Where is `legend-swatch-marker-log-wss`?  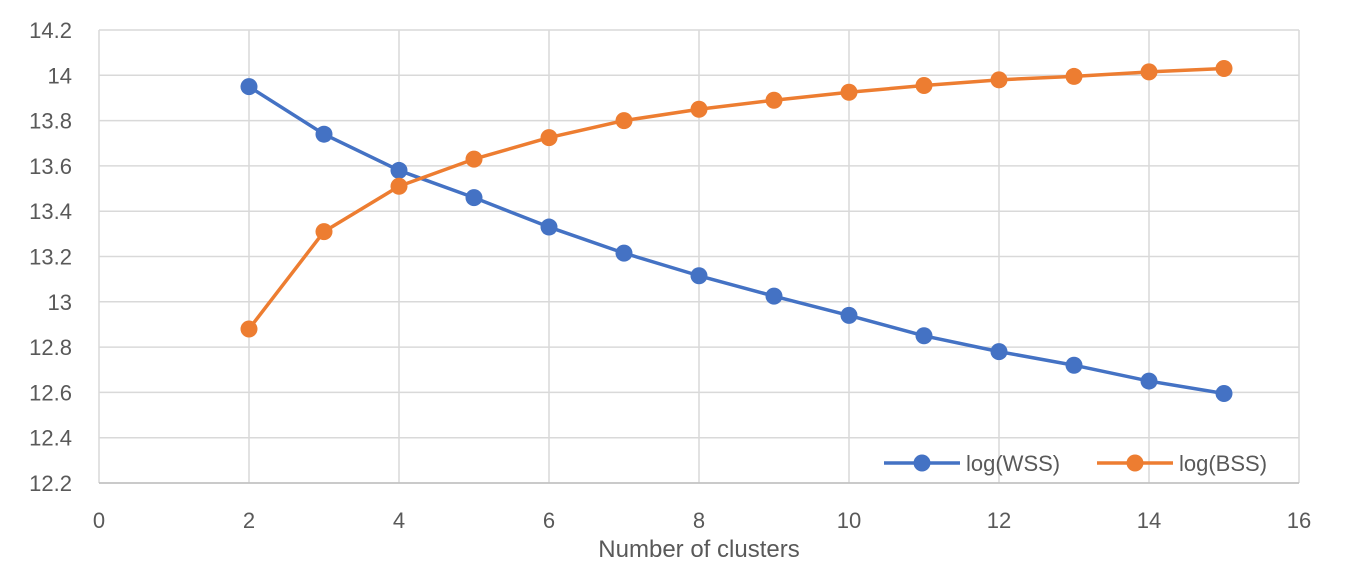 legend-swatch-marker-log-wss is located at coordinates (922, 463).